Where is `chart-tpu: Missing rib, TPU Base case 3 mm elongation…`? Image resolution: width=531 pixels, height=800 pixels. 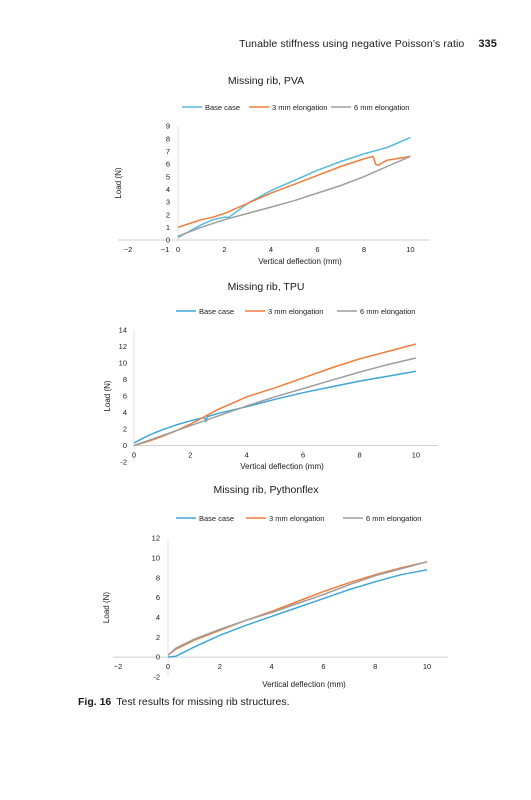 chart-tpu: Missing rib, TPU Base case 3 mm elongation… is located at coordinates (270, 376).